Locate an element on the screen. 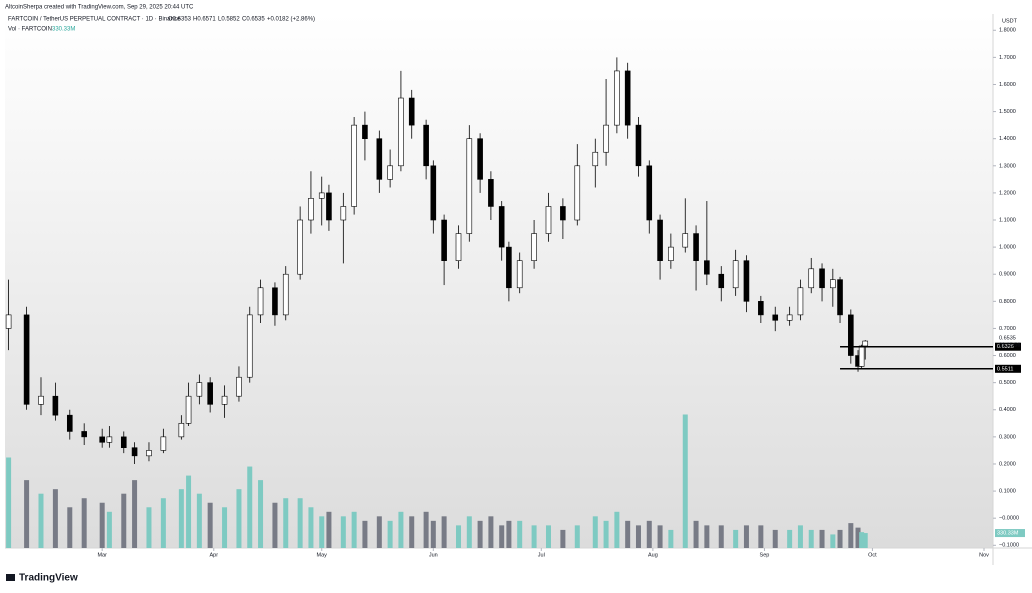  y-tick-label: 0.3000 is located at coordinates (1007, 437).